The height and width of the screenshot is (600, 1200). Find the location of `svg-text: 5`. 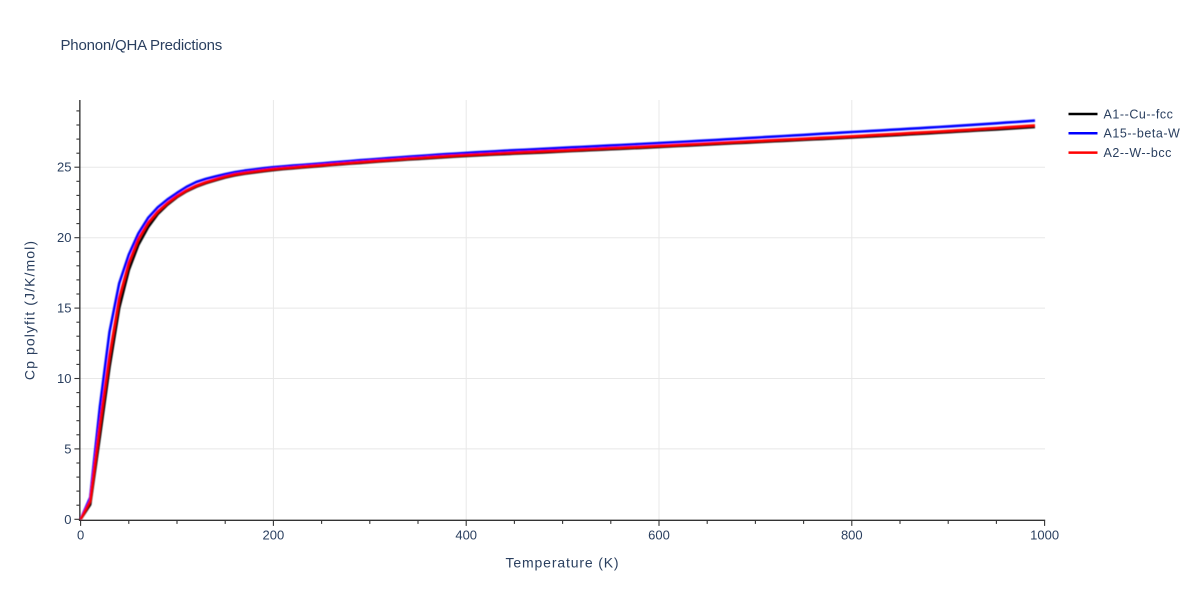

svg-text: 5 is located at coordinates (67, 448).